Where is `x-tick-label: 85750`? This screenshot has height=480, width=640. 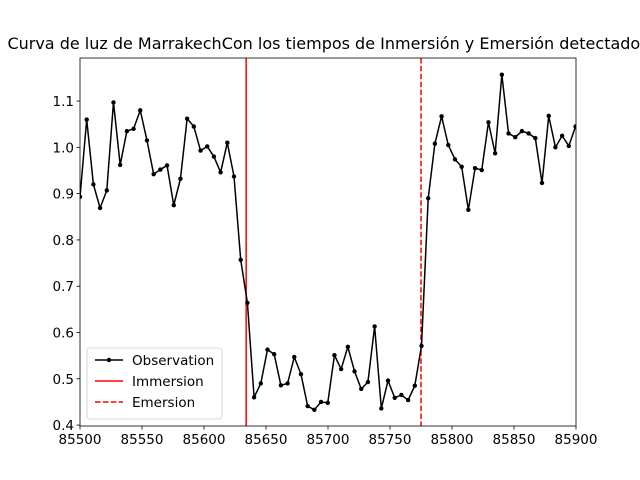 x-tick-label: 85750 is located at coordinates (390, 440).